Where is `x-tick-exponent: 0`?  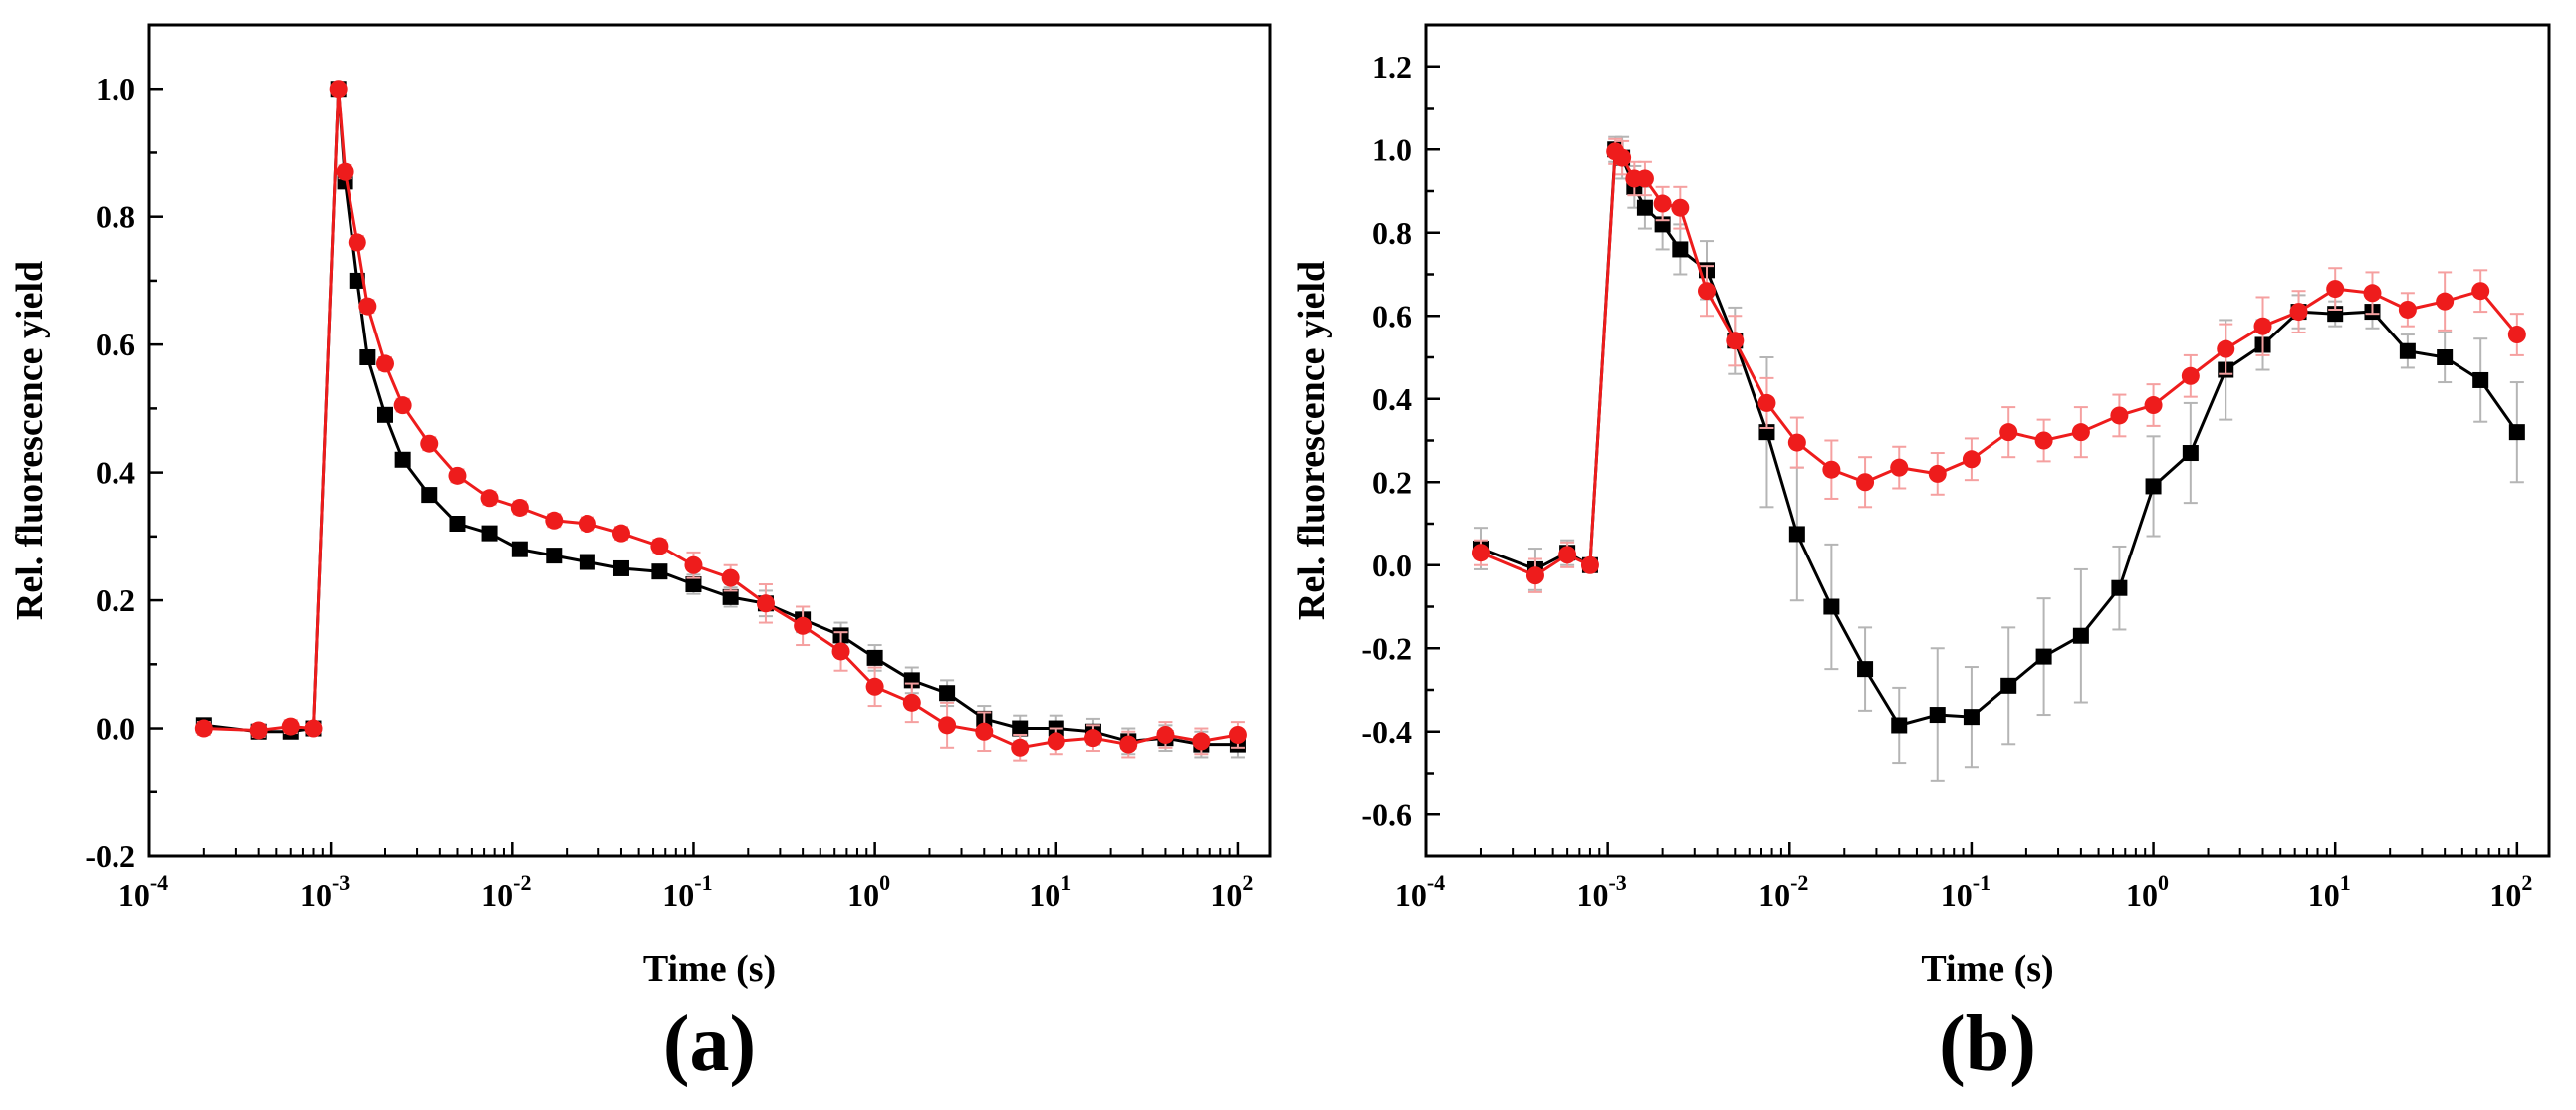 x-tick-exponent: 0 is located at coordinates (2163, 882).